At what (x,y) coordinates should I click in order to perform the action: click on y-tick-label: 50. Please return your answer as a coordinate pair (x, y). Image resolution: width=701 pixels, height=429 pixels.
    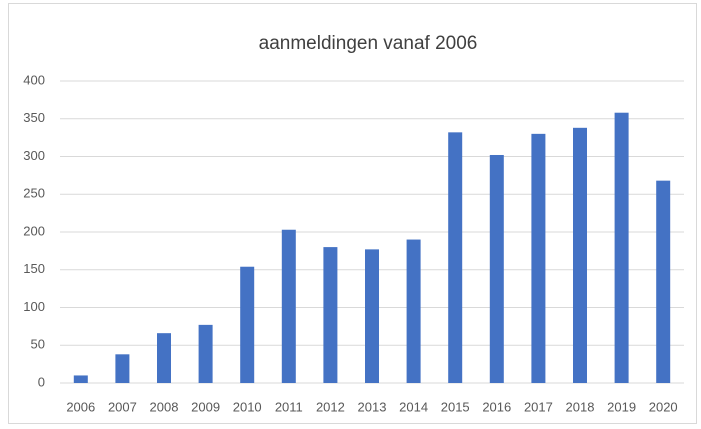
    Looking at the image, I should click on (38, 344).